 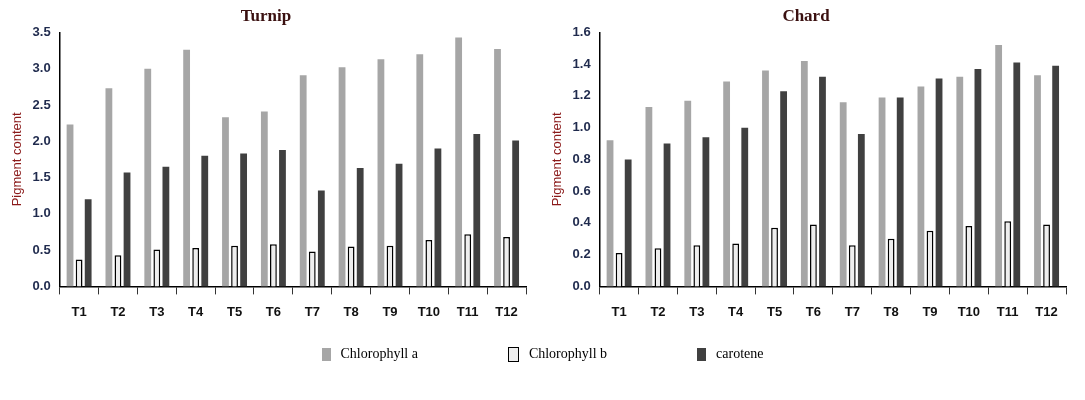 I want to click on y-tick-label: 0.5, so click(x=41, y=249).